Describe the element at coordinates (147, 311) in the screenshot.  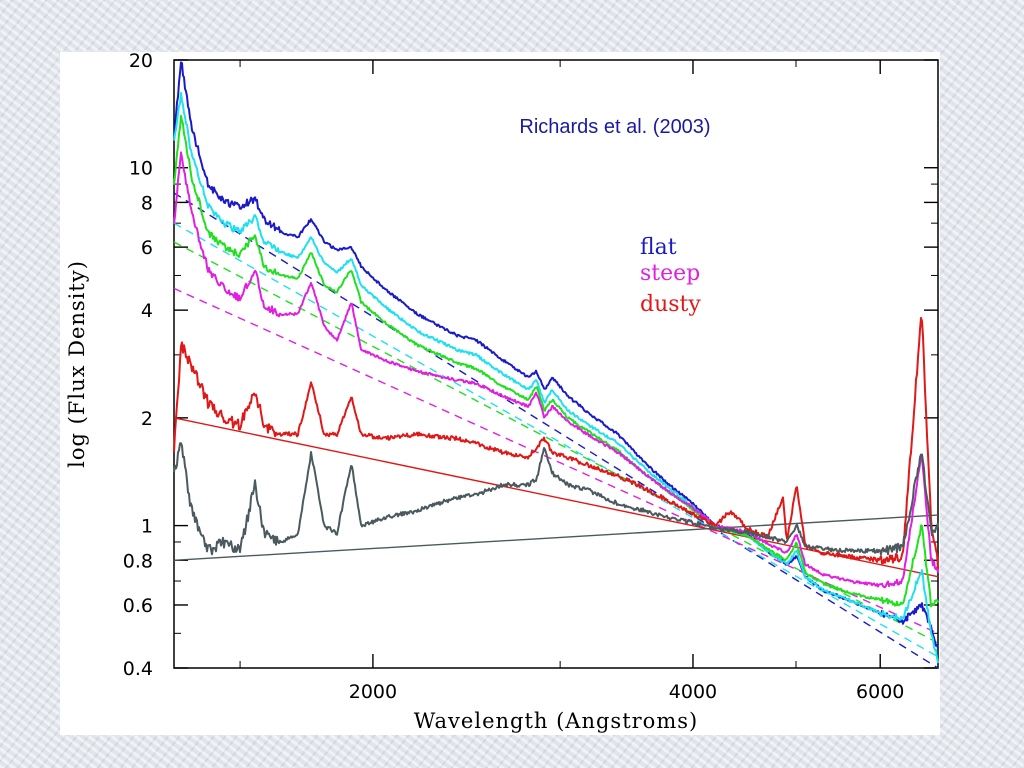
I see `y-tick-label: 4` at that location.